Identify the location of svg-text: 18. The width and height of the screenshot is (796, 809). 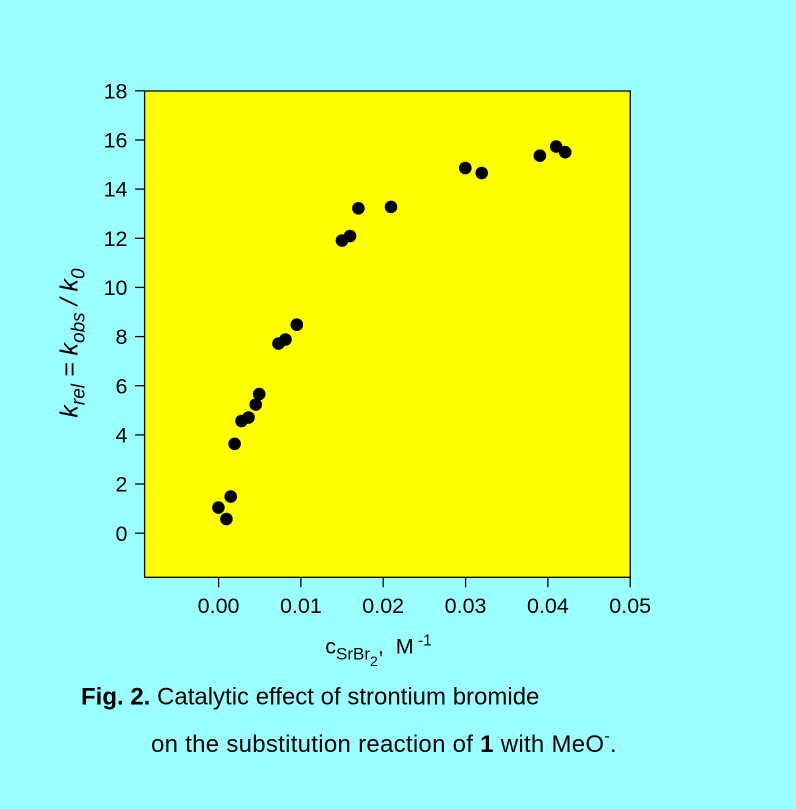
(116, 91).